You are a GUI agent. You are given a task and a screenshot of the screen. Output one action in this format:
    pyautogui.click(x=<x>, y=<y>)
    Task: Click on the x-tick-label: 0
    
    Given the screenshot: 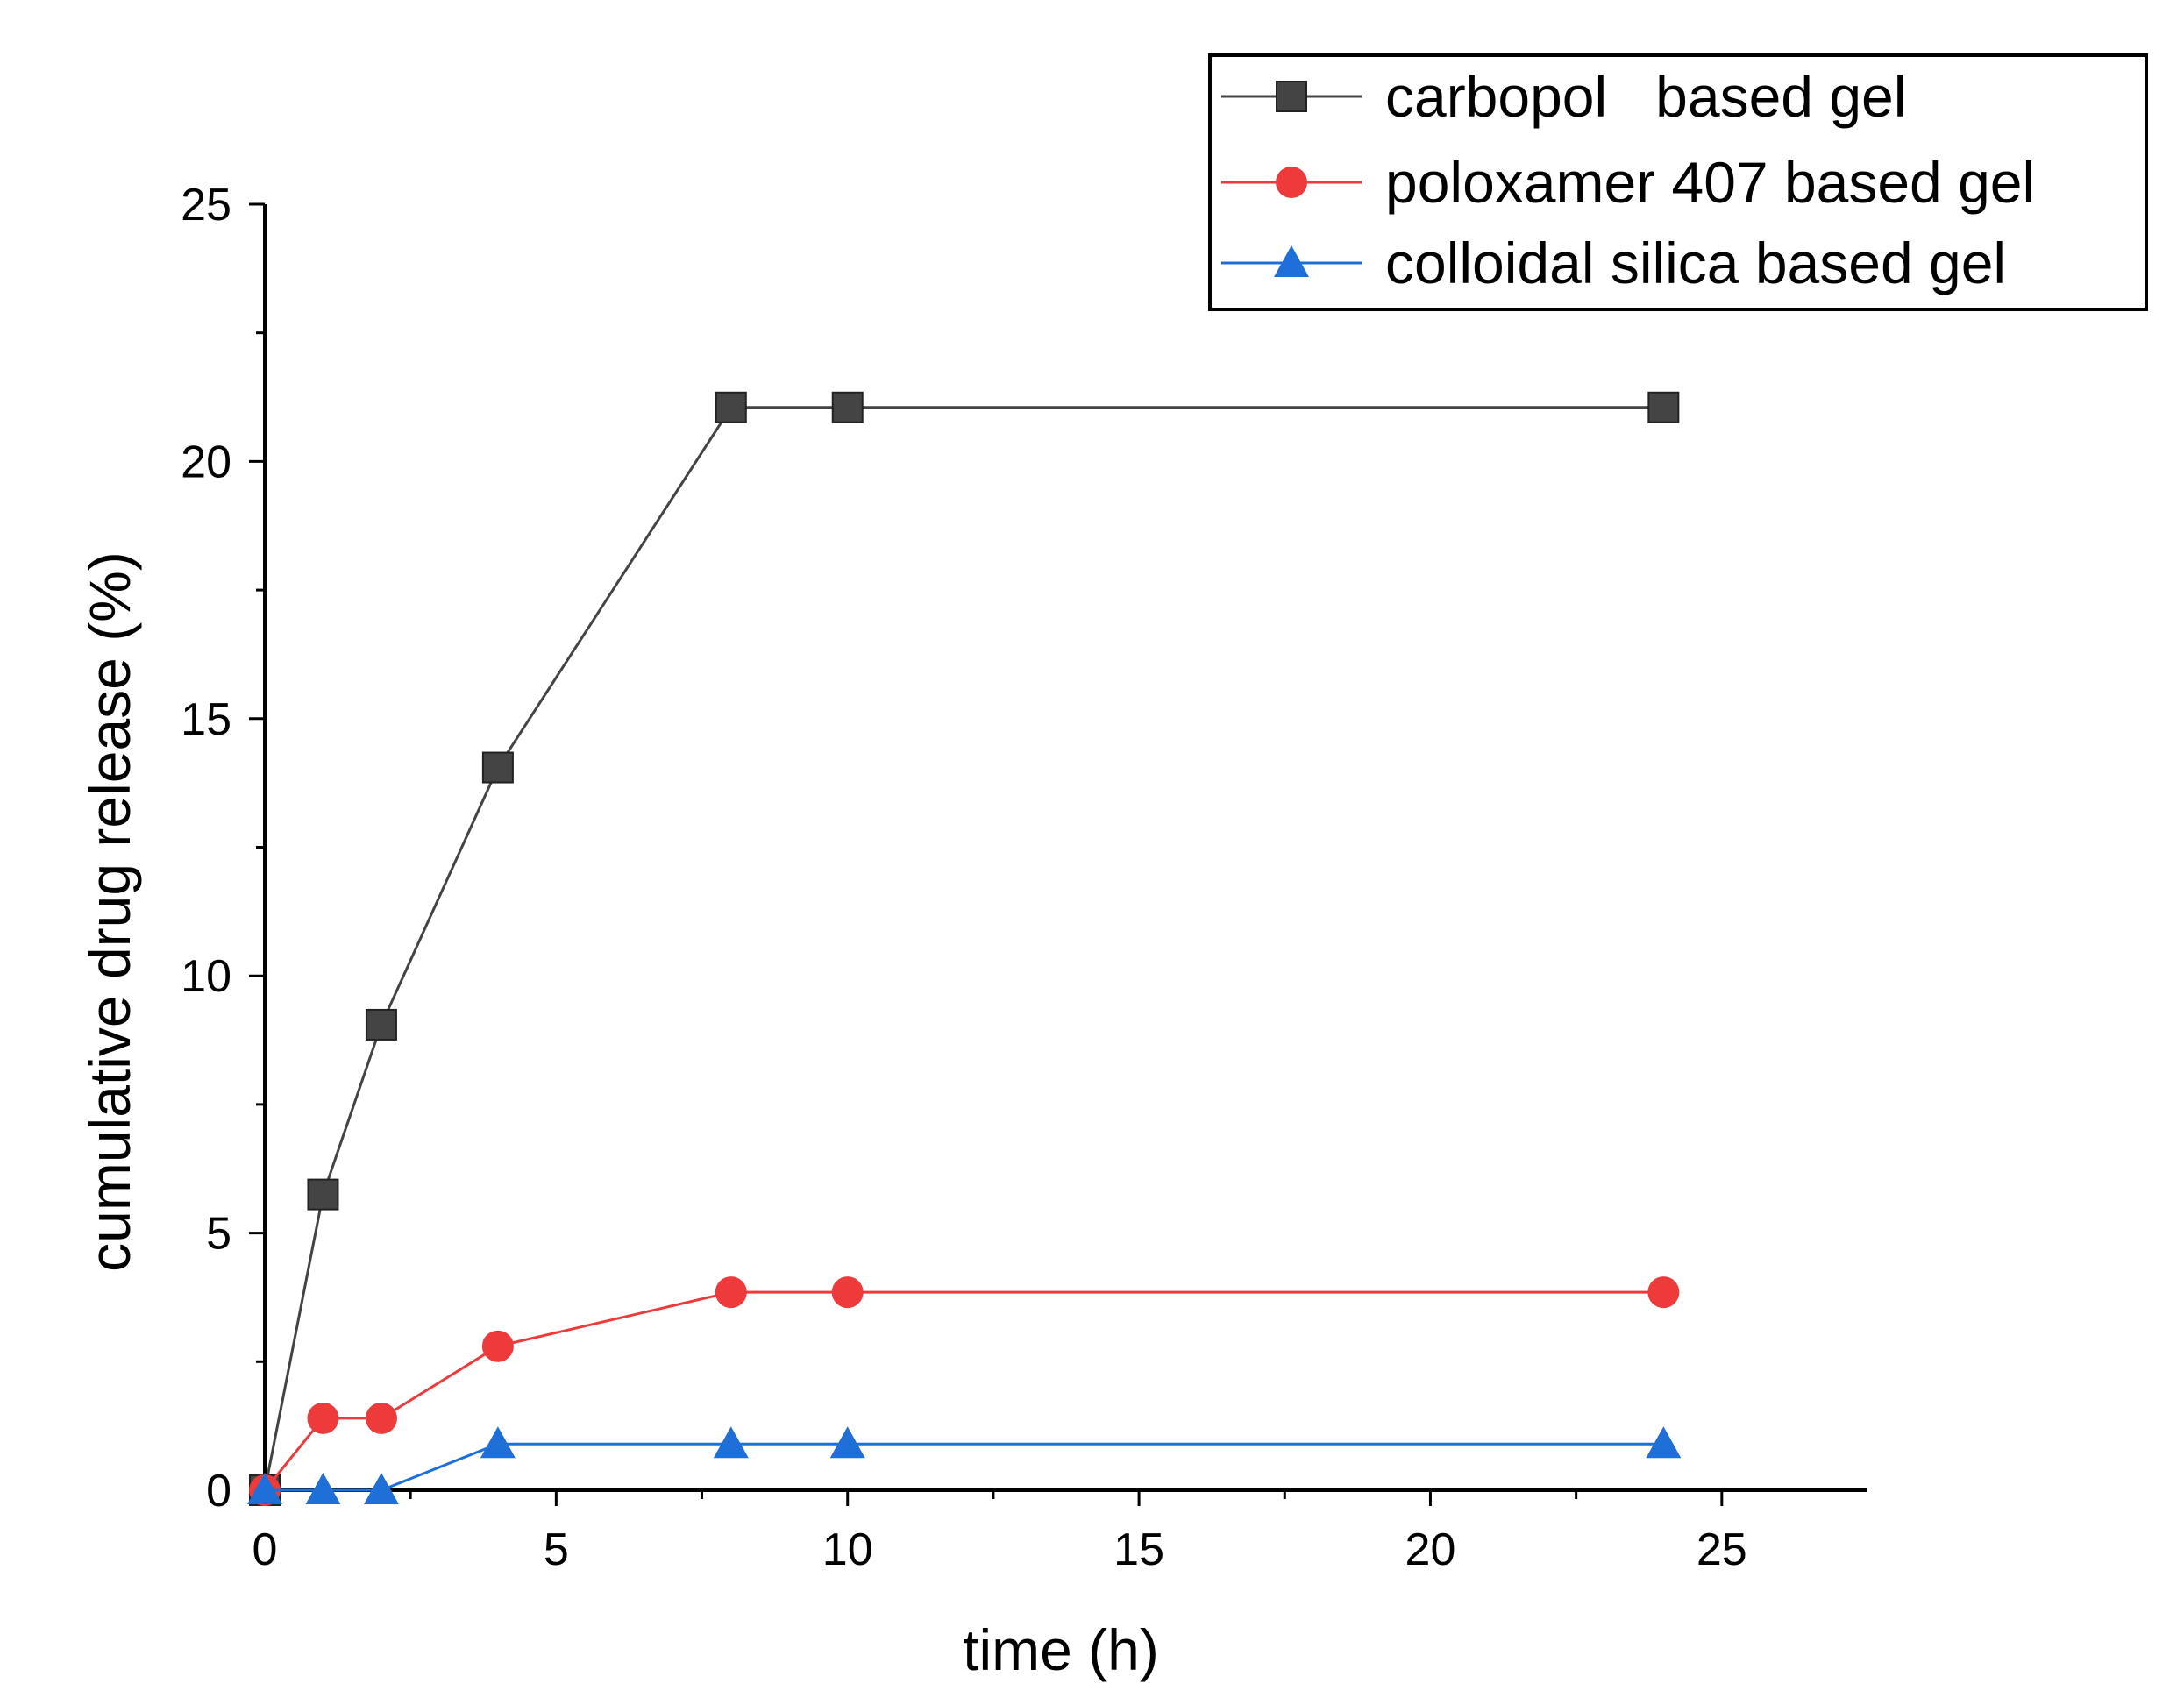 What is the action you would take?
    pyautogui.click(x=265, y=1549)
    